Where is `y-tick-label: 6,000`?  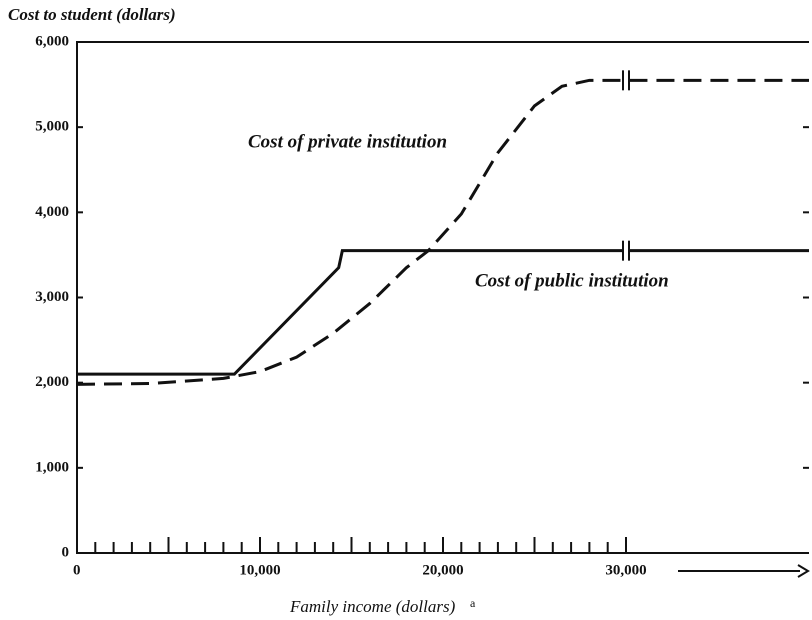 y-tick-label: 6,000 is located at coordinates (52, 41).